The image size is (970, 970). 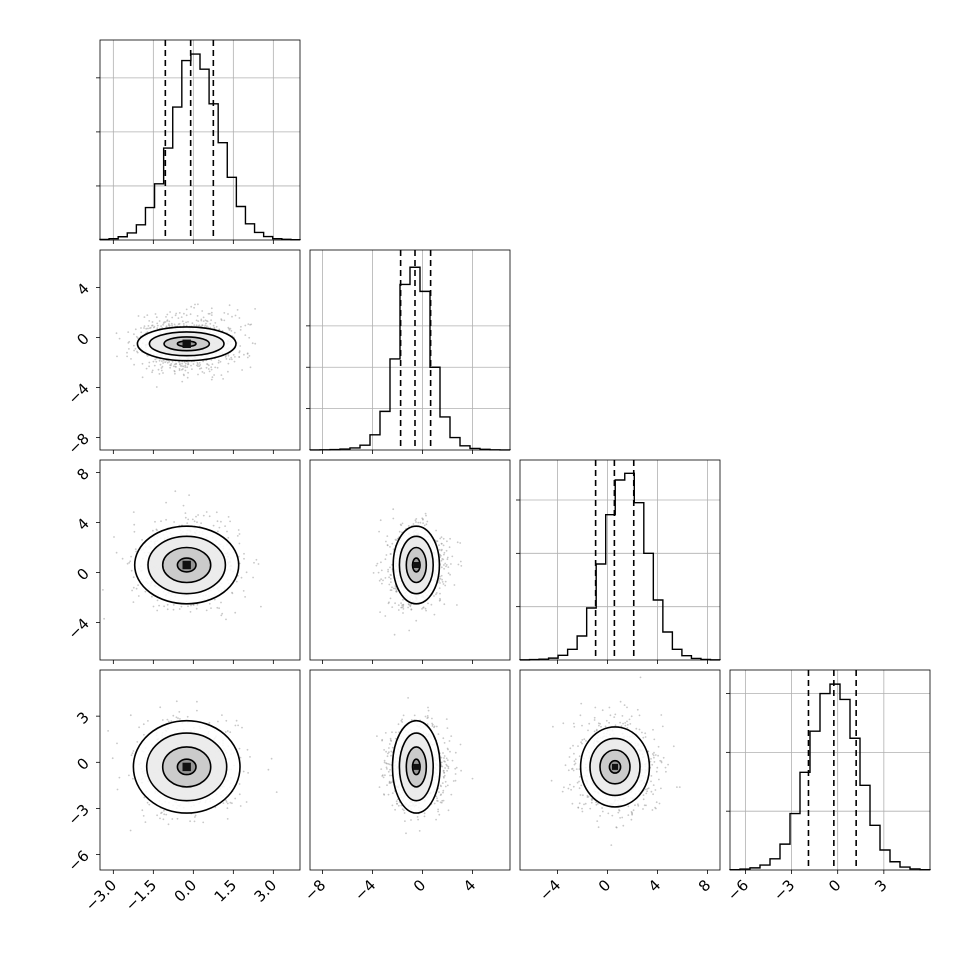 I want to click on pair-frame, so click(x=410, y=560).